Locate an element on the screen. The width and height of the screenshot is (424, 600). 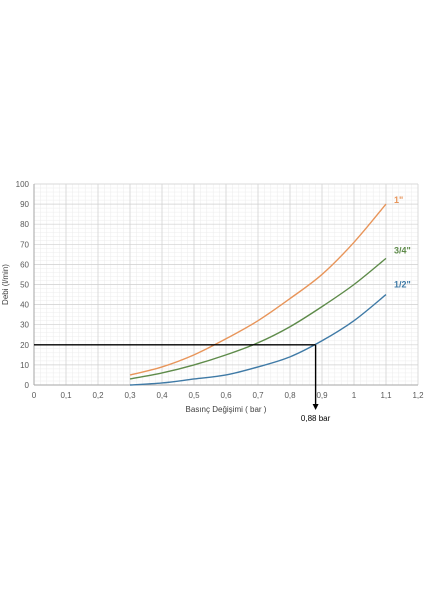
x-tick-labels: 0 0,1 0,2 0,3 0,4 0,5 0,6 0,7 0,8 0,9 1 1,1 1,2 is located at coordinates (228, 395).